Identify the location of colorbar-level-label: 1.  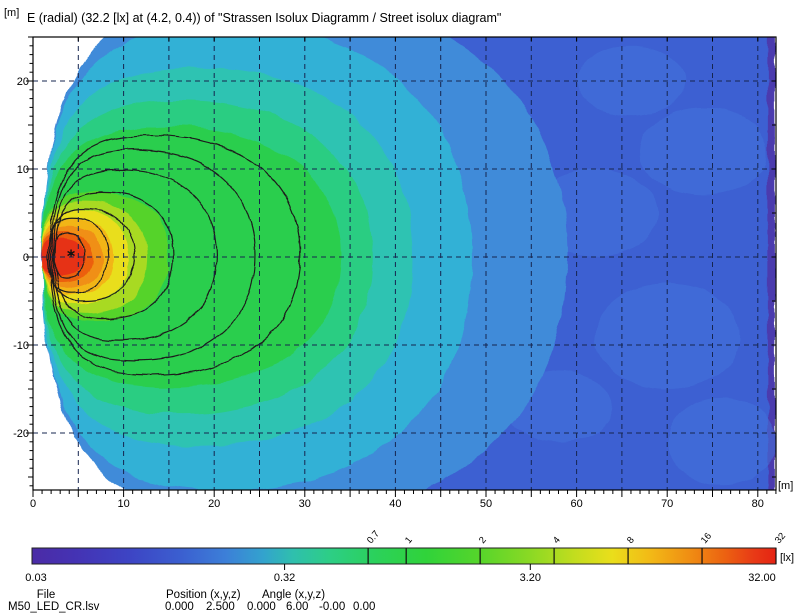
(409, 540).